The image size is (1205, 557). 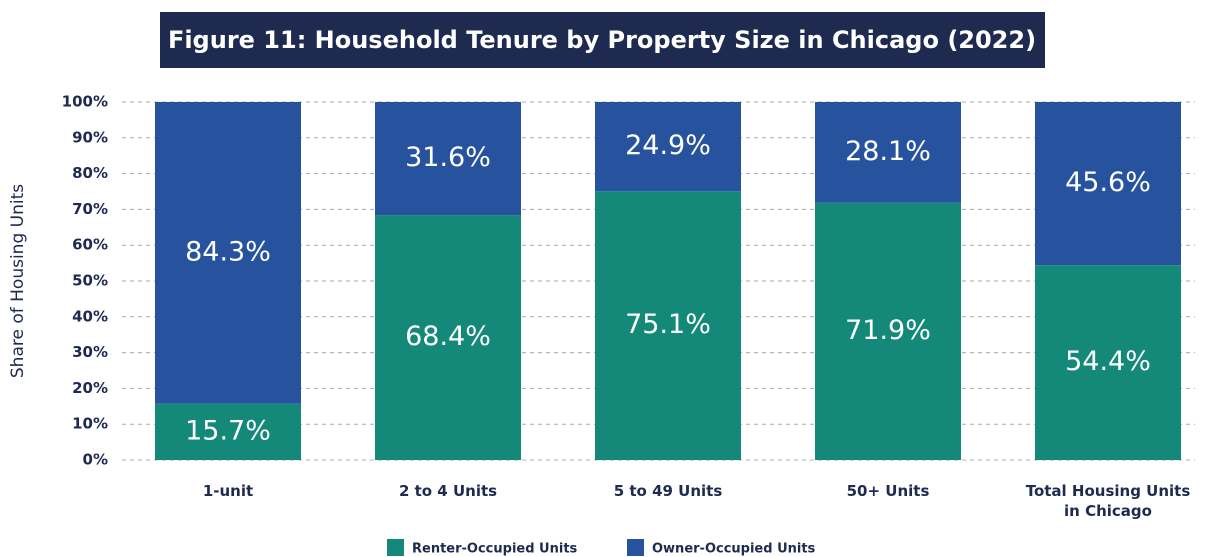 What do you see at coordinates (95, 460) in the screenshot?
I see `y-tick-label: 0%` at bounding box center [95, 460].